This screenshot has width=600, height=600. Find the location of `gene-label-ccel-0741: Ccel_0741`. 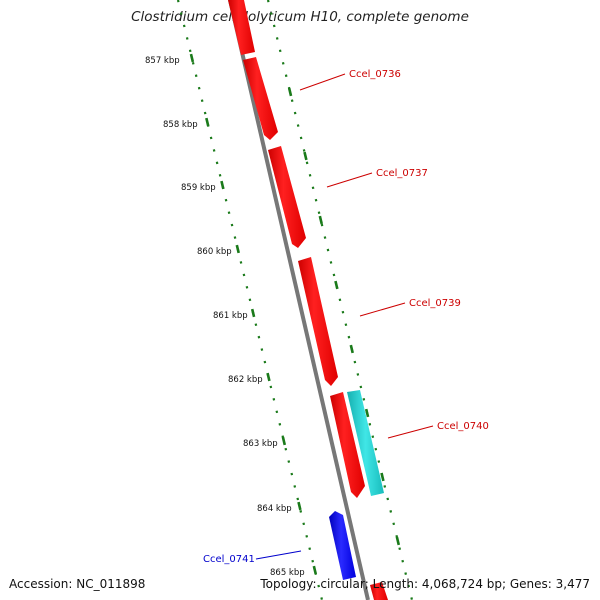

gene-label-ccel-0741: Ccel_0741 is located at coordinates (229, 559).